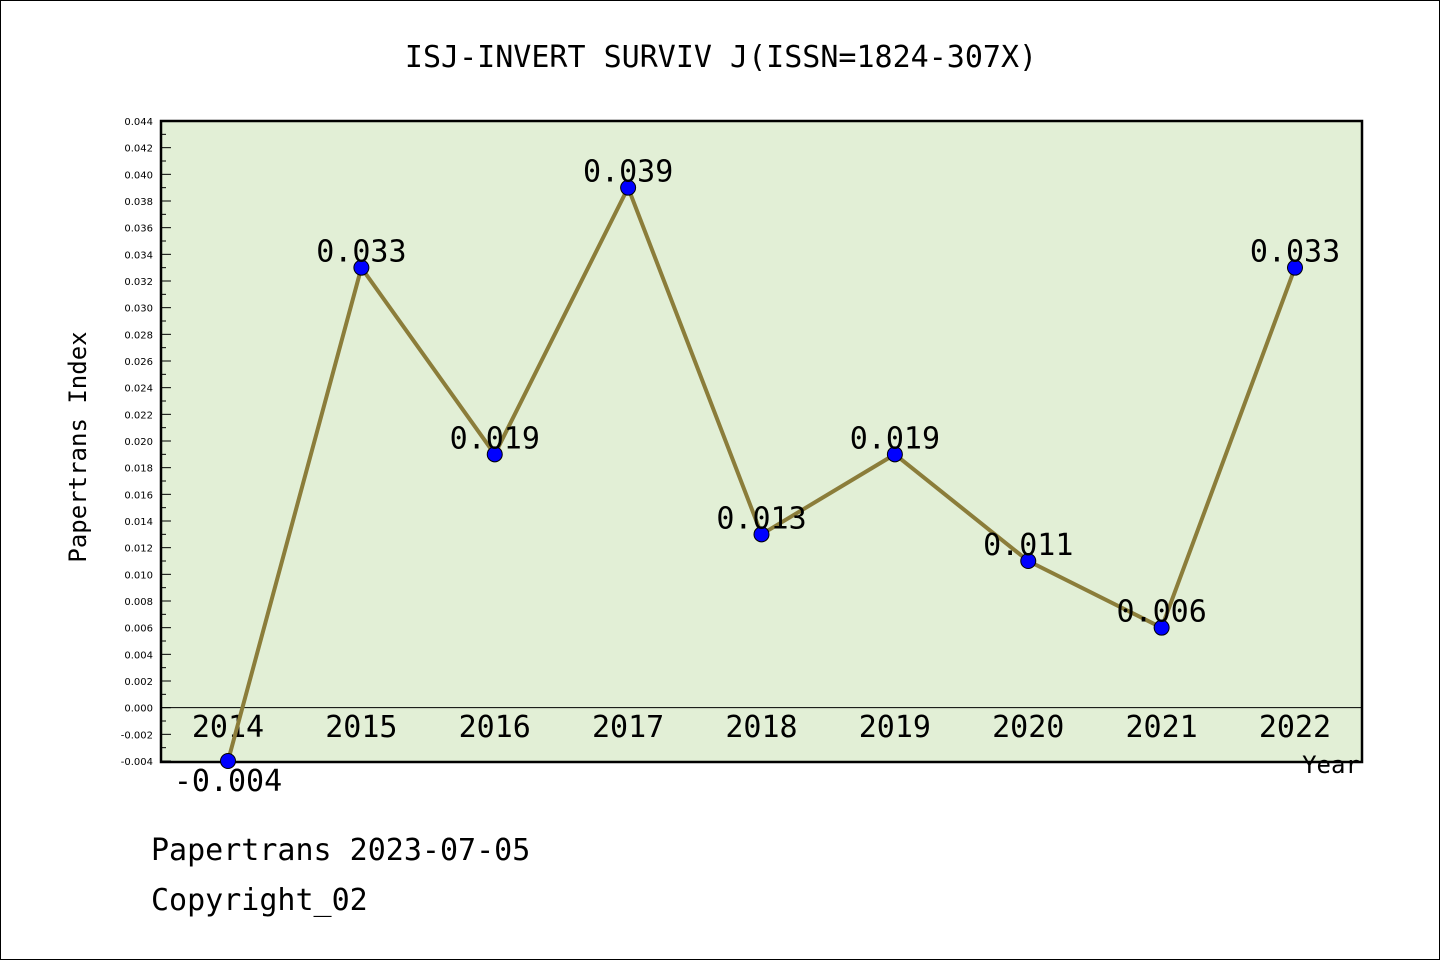  What do you see at coordinates (761, 518) in the screenshot?
I see `data-label: 0.013` at bounding box center [761, 518].